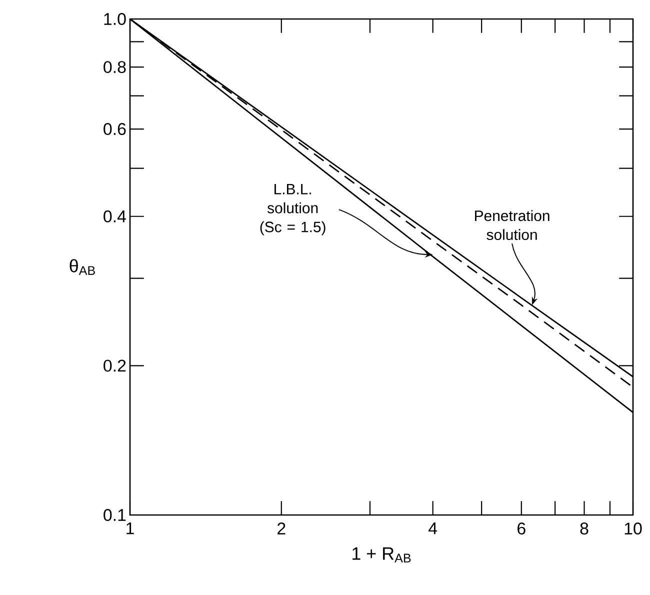 The image size is (650, 595). What do you see at coordinates (115, 366) in the screenshot?
I see `y-tick-label: 0.2` at bounding box center [115, 366].